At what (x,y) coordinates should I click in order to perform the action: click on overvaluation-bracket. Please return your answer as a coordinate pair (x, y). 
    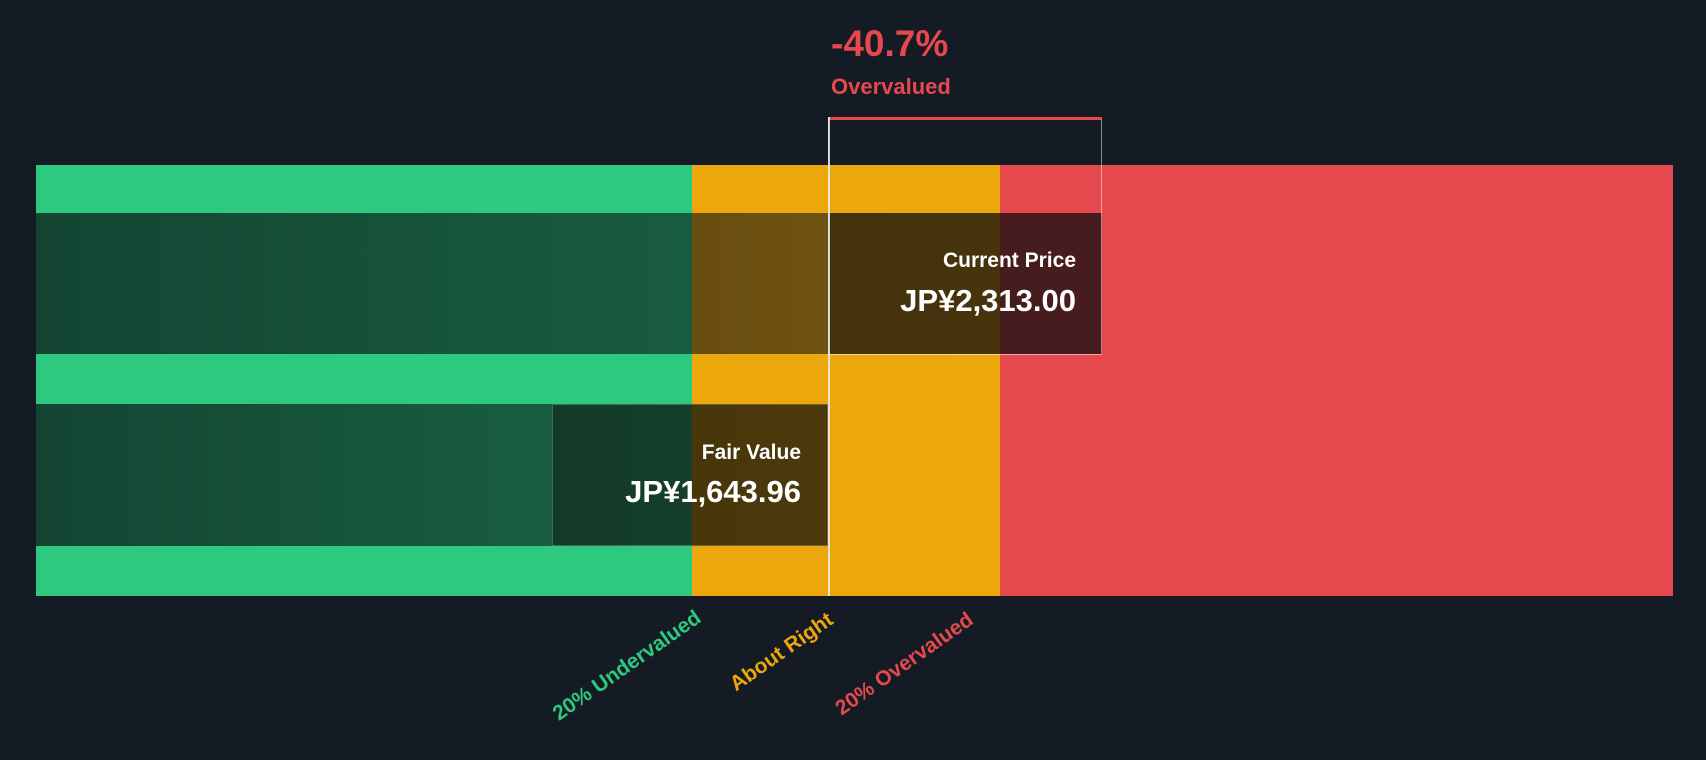
    Looking at the image, I should click on (965, 236).